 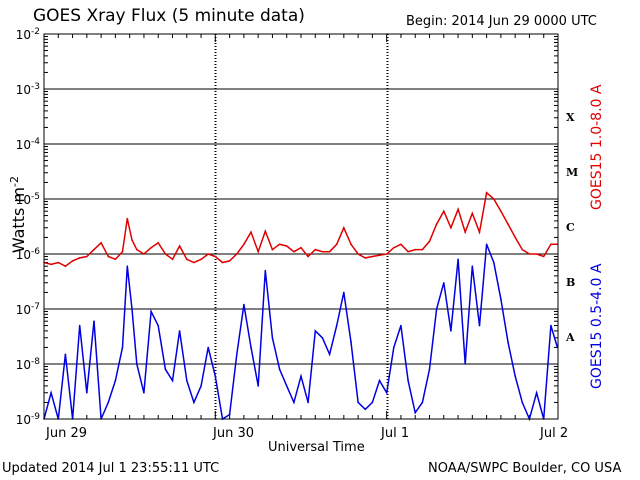 I want to click on y-tick-label-6: 10-3, so click(x=26, y=90).